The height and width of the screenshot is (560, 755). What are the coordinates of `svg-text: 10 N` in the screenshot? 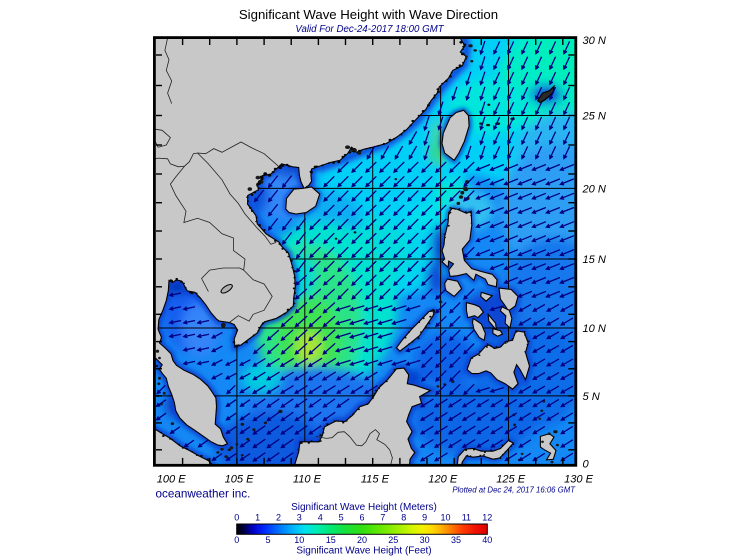 It's located at (595, 329).